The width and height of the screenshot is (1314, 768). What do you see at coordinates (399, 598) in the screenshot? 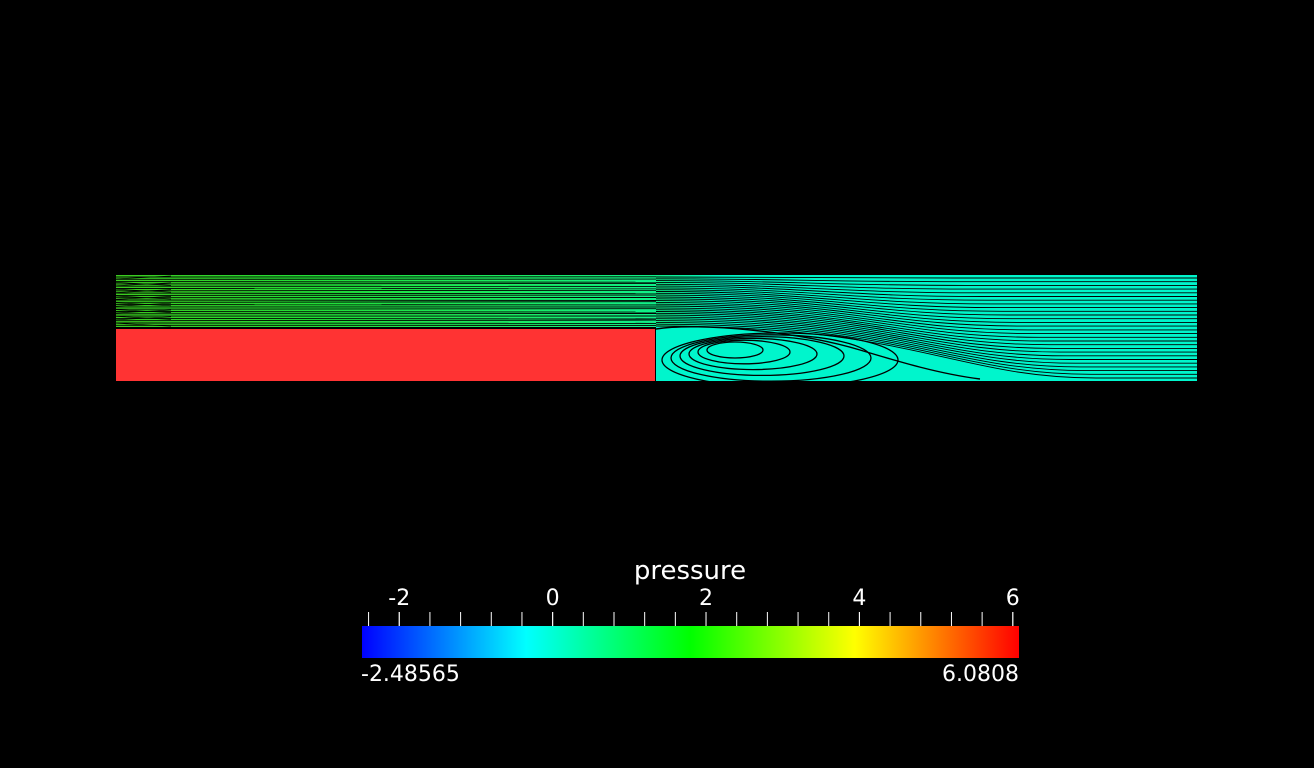
I see `scalar-bar-tick-label: -2` at bounding box center [399, 598].